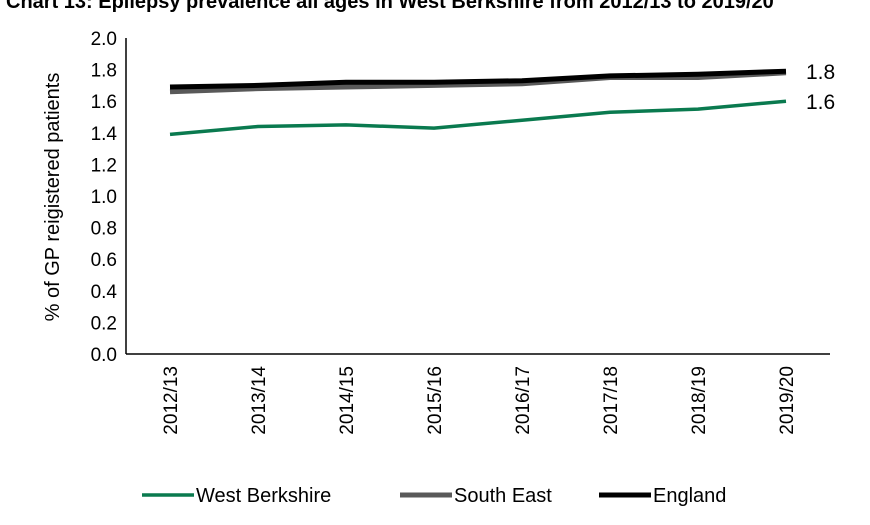 Image resolution: width=870 pixels, height=525 pixels. Describe the element at coordinates (787, 400) in the screenshot. I see `x-tick-label: 2019/20` at that location.